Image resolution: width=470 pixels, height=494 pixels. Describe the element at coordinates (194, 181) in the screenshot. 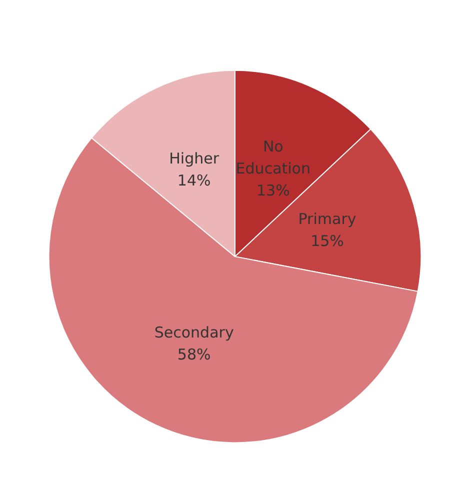

I see `data-label: 14%` at that location.